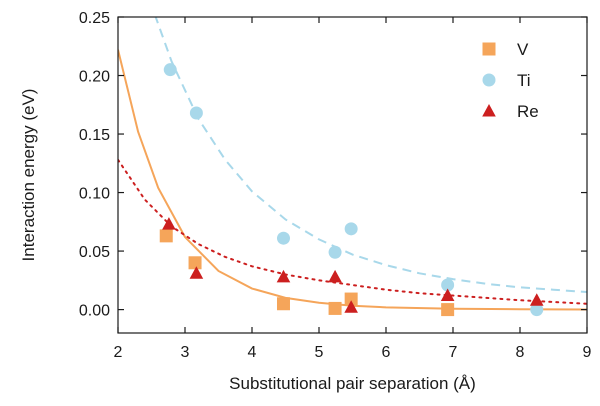 Image resolution: width=600 pixels, height=406 pixels. What do you see at coordinates (523, 49) in the screenshot?
I see `legend-label-v: V` at bounding box center [523, 49].